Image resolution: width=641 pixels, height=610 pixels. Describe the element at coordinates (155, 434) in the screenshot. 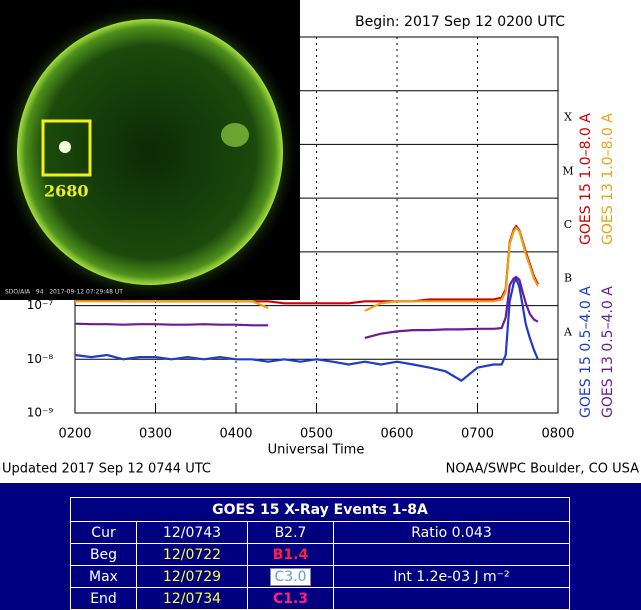

I see `x-tick-label: 0300` at that location.